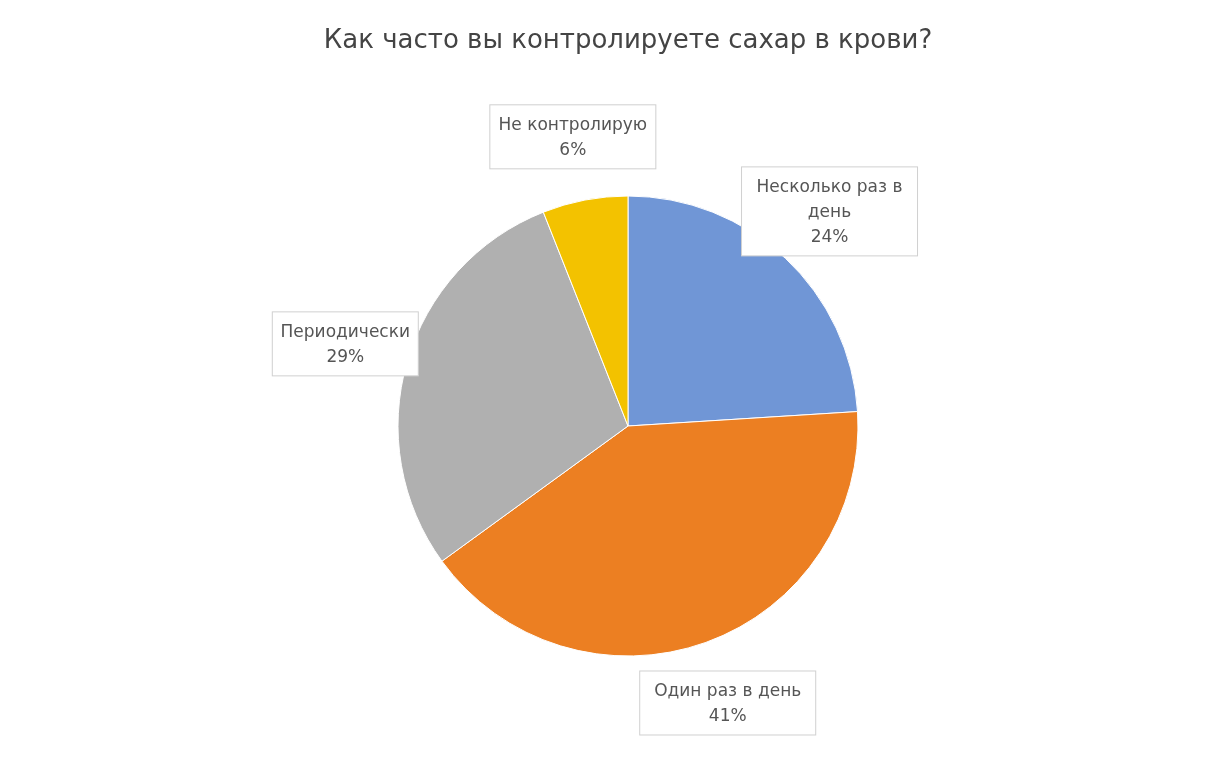  Describe the element at coordinates (573, 148) in the screenshot. I see `data-label: 6%` at that location.